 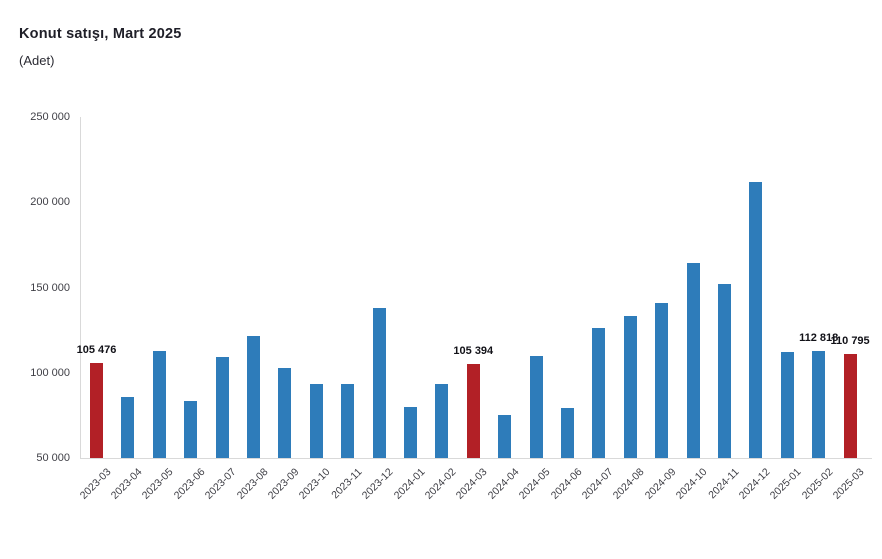 What do you see at coordinates (50, 117) in the screenshot?
I see `y-tick-label: 250 000` at bounding box center [50, 117].